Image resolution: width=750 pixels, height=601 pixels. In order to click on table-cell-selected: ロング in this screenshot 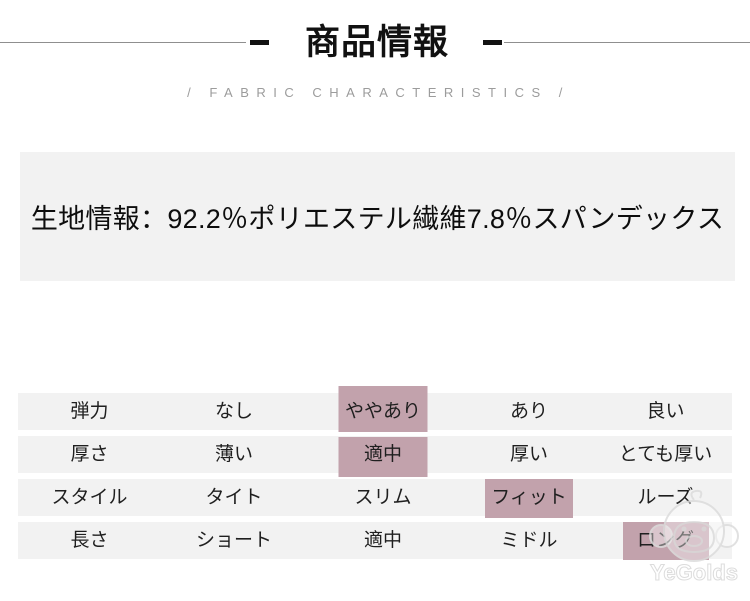, I will do `click(665, 540)`.